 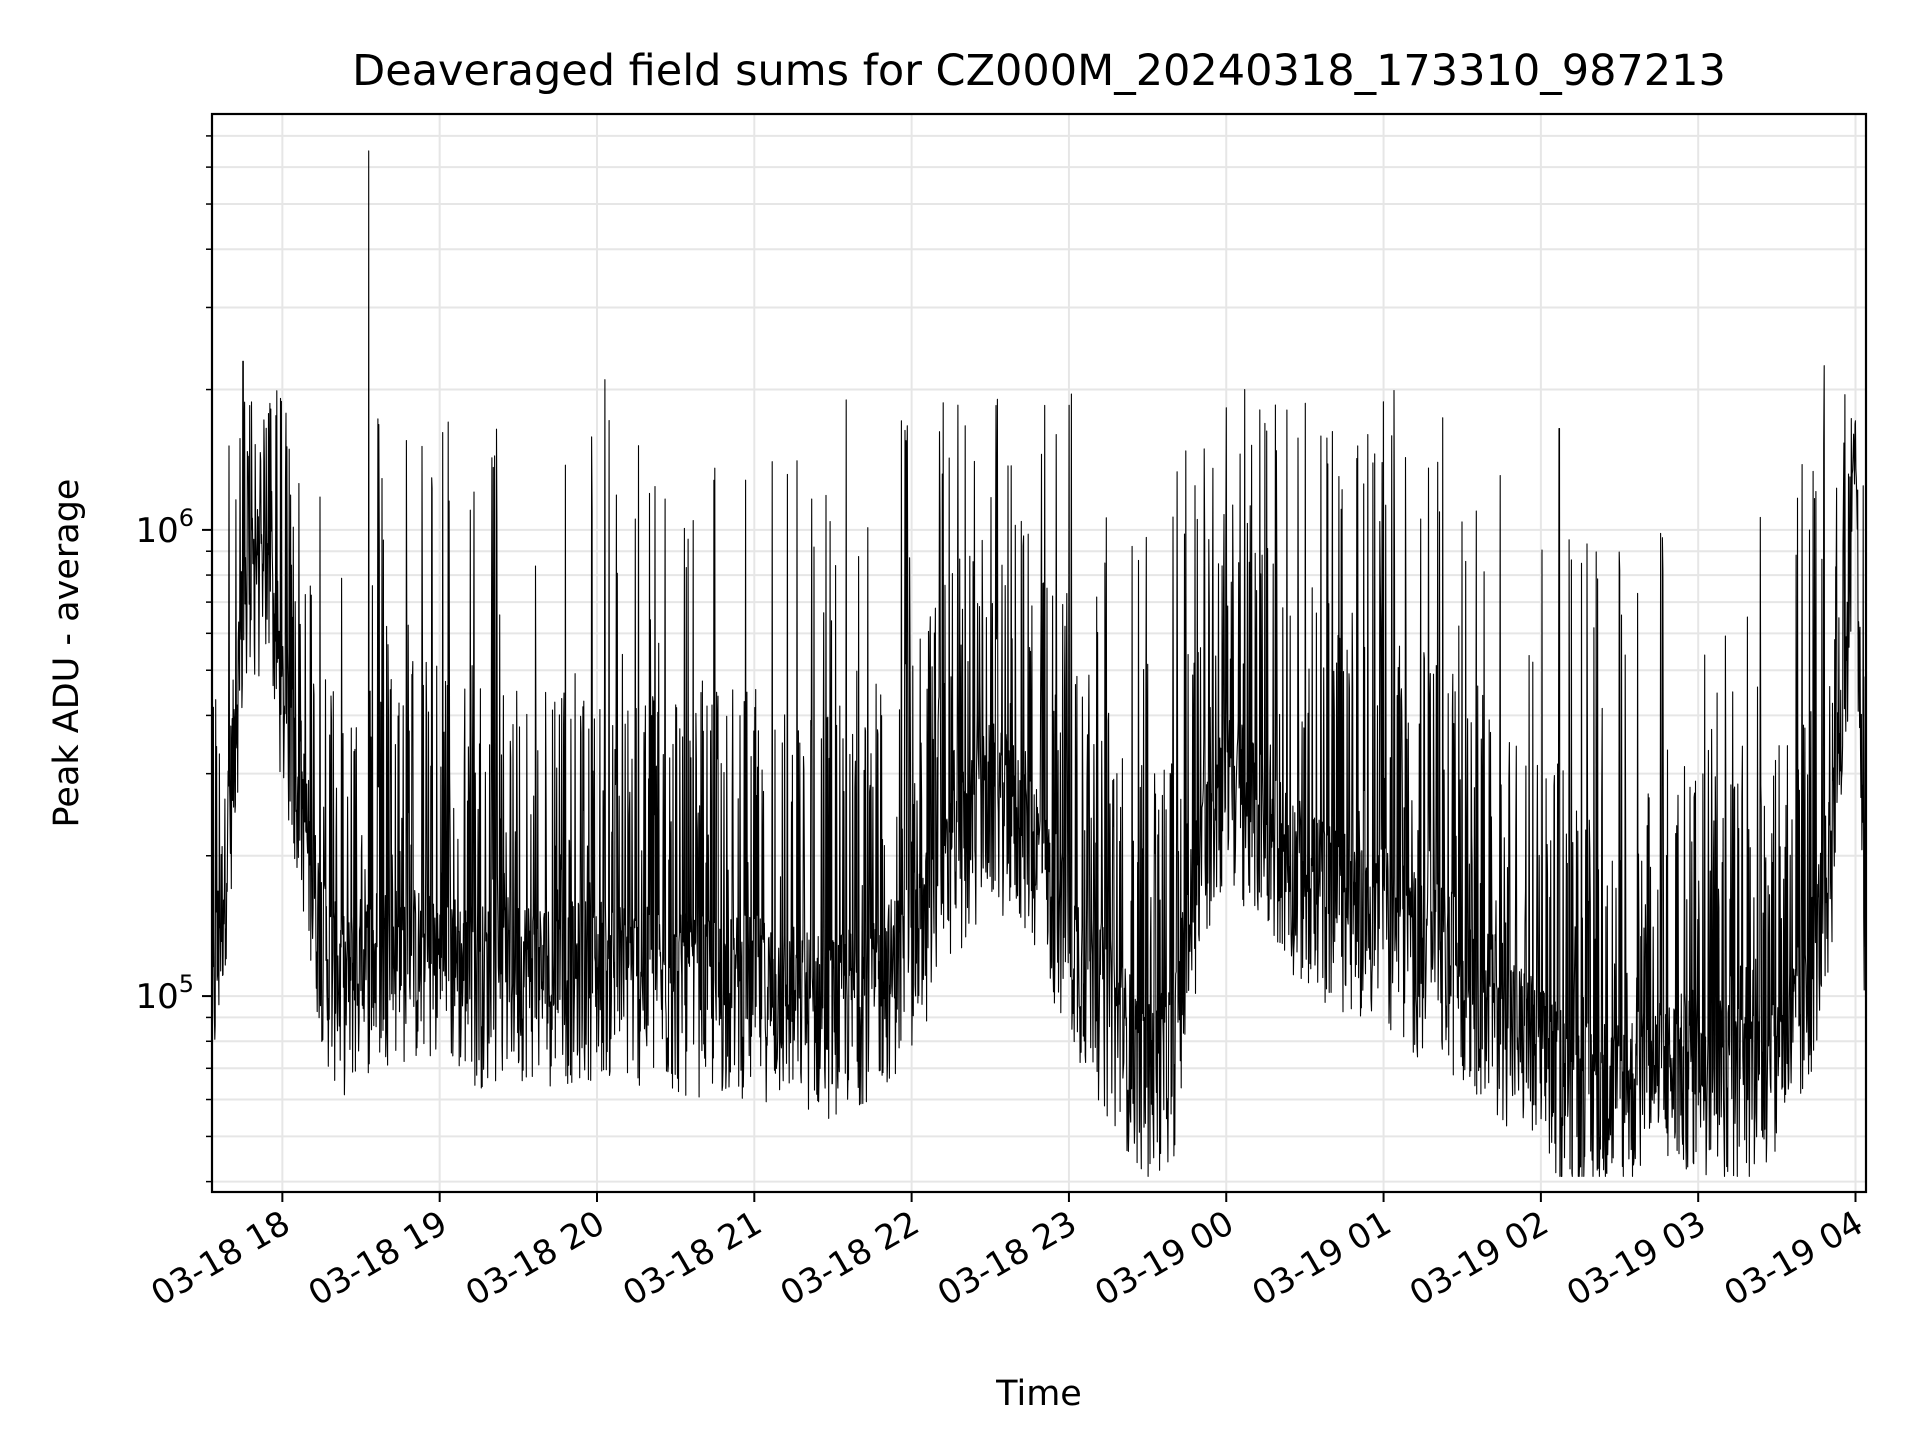 I want to click on y-tick-label: 10⁶, so click(x=164, y=527).